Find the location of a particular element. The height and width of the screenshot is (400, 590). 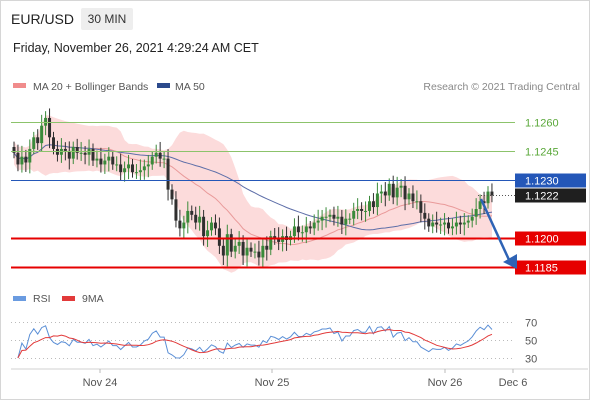

rsi-tick-label: 70 is located at coordinates (531, 324).